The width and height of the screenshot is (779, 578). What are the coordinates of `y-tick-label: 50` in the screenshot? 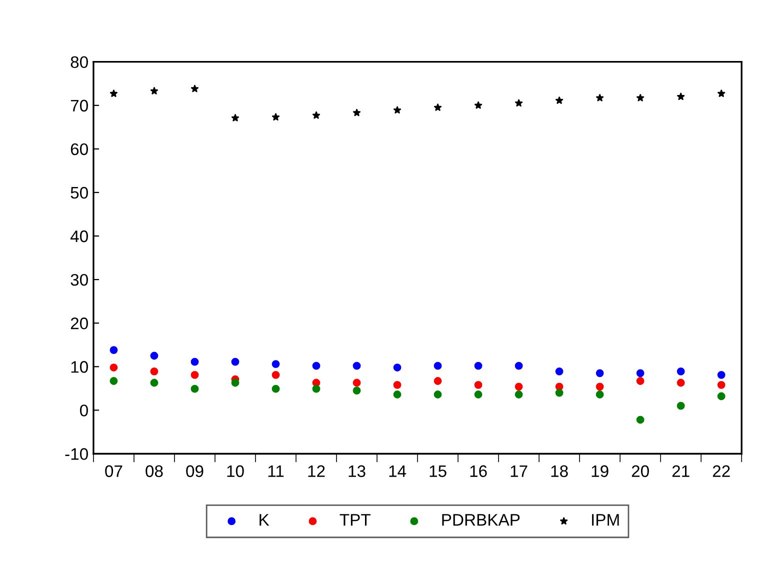 It's located at (79, 192).